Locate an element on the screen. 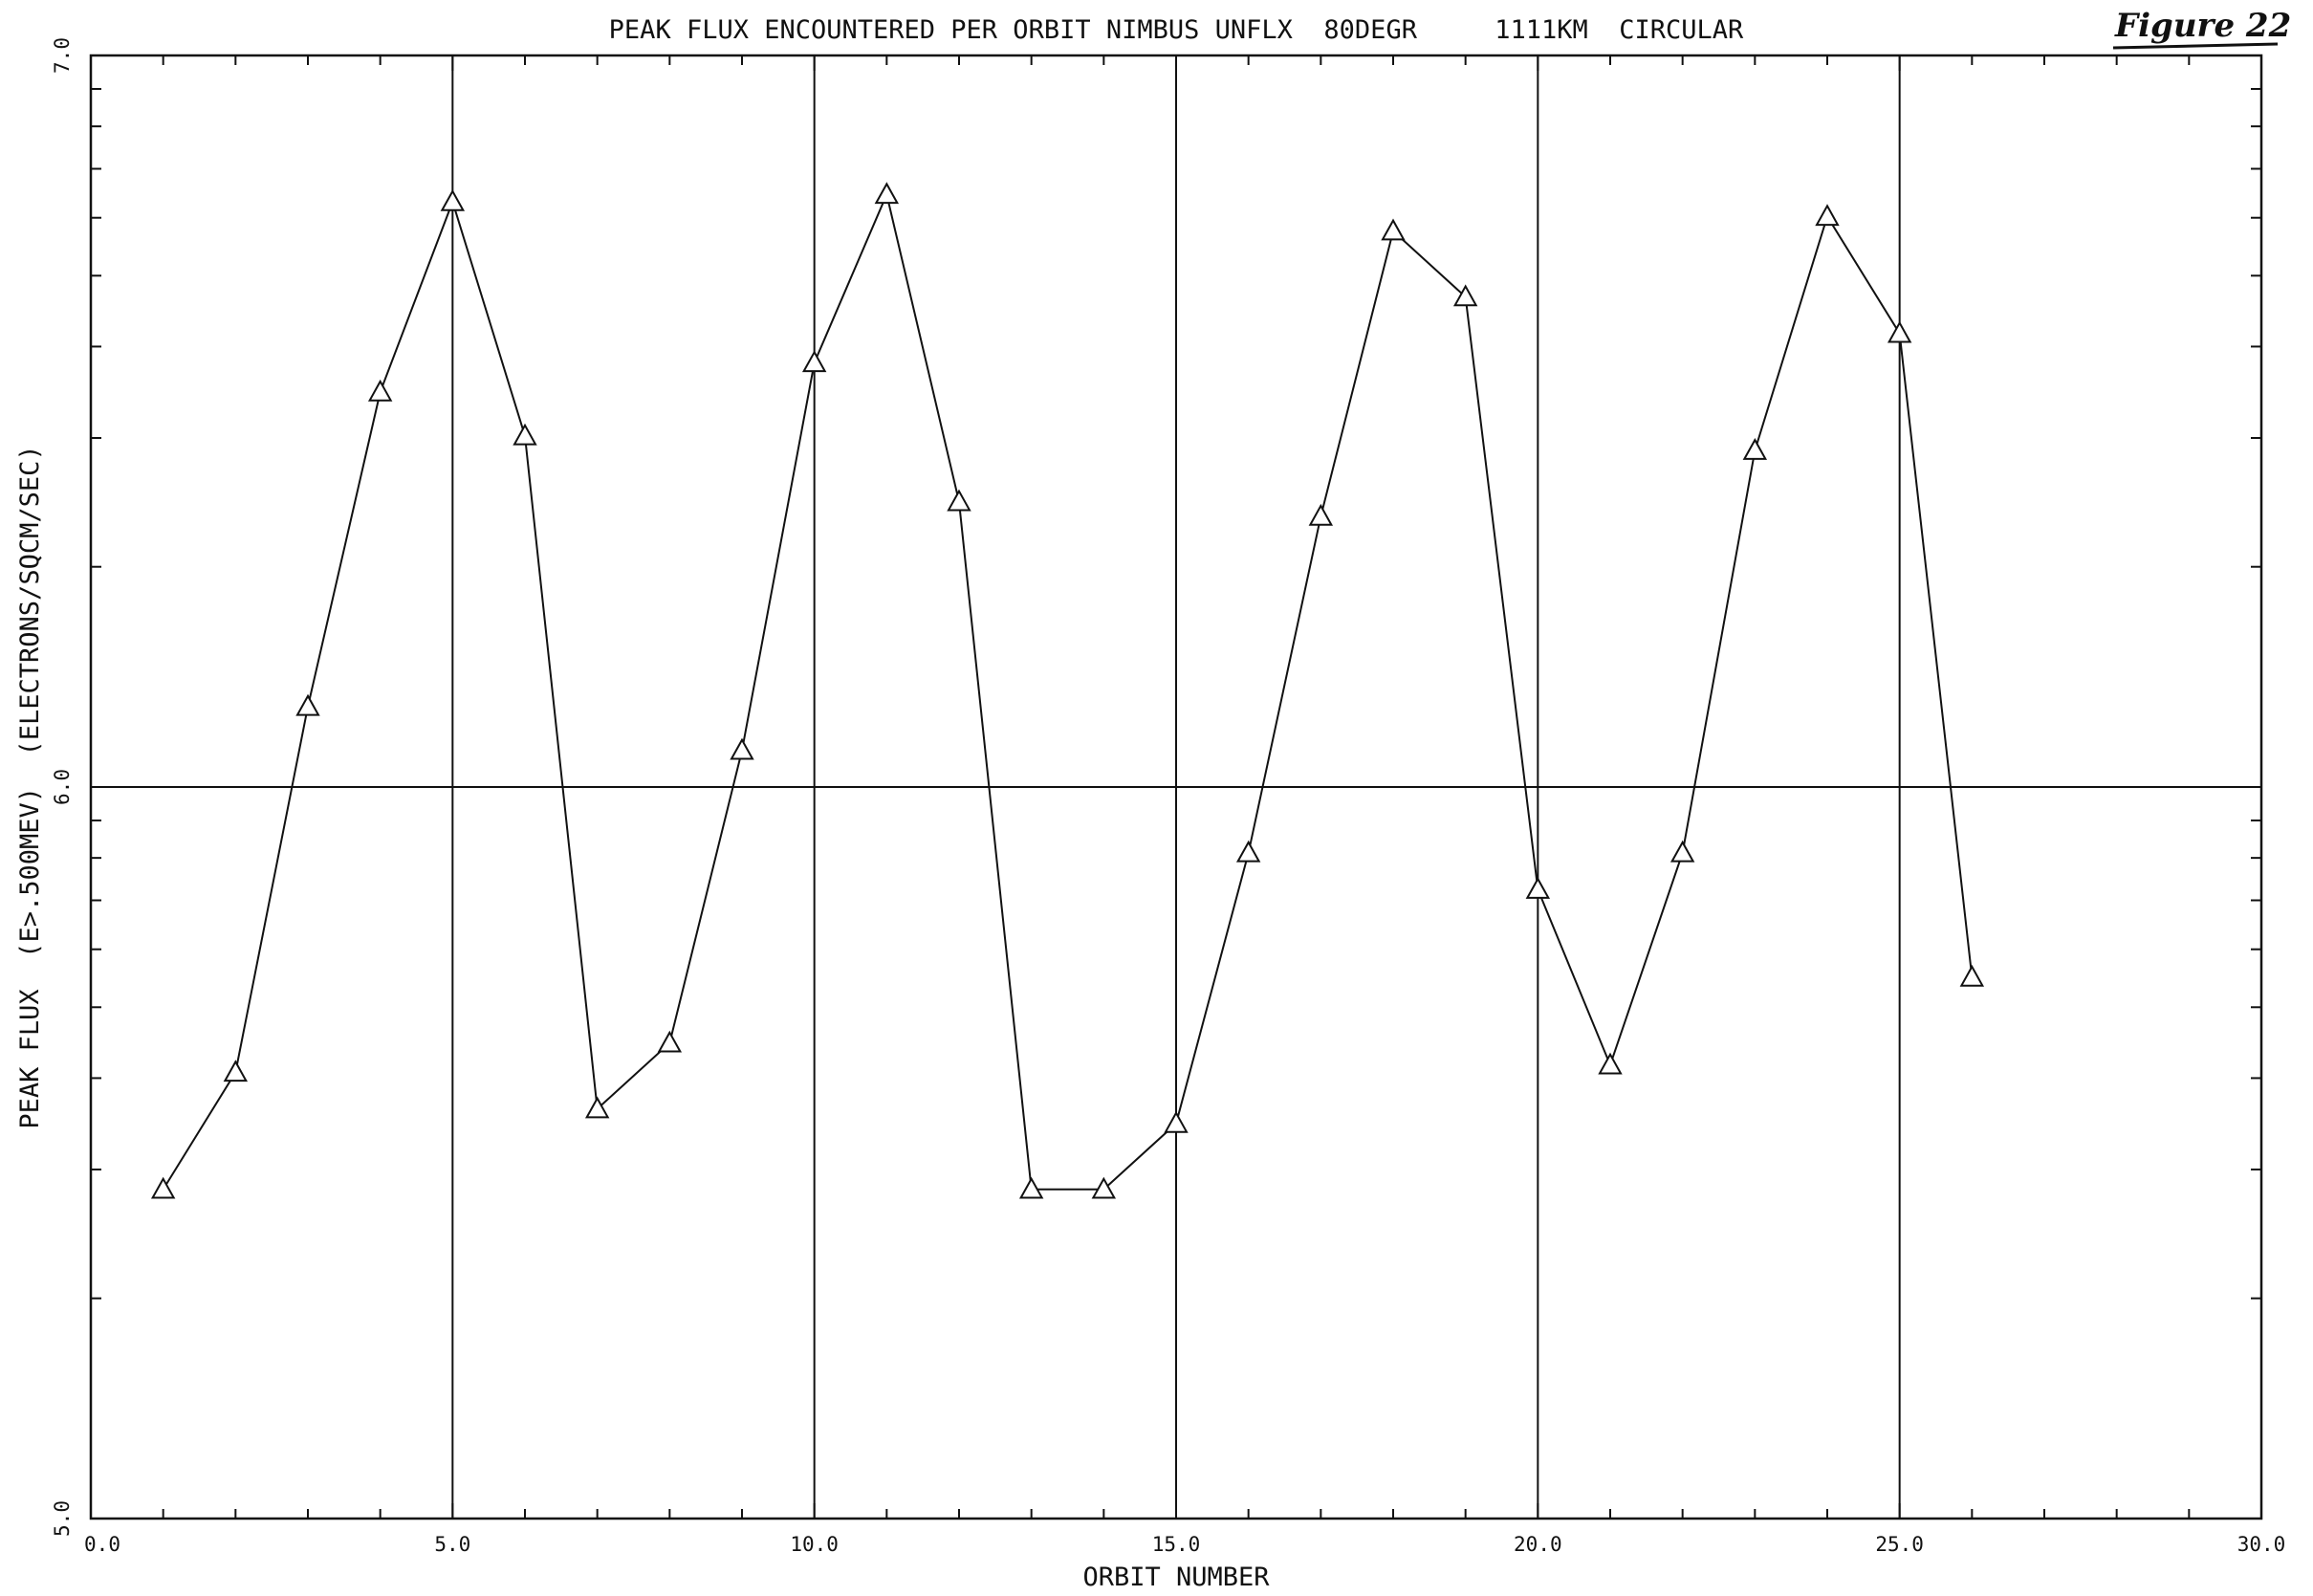 The width and height of the screenshot is (2313, 1596). x-tick-label: 15.0 is located at coordinates (1176, 1545).